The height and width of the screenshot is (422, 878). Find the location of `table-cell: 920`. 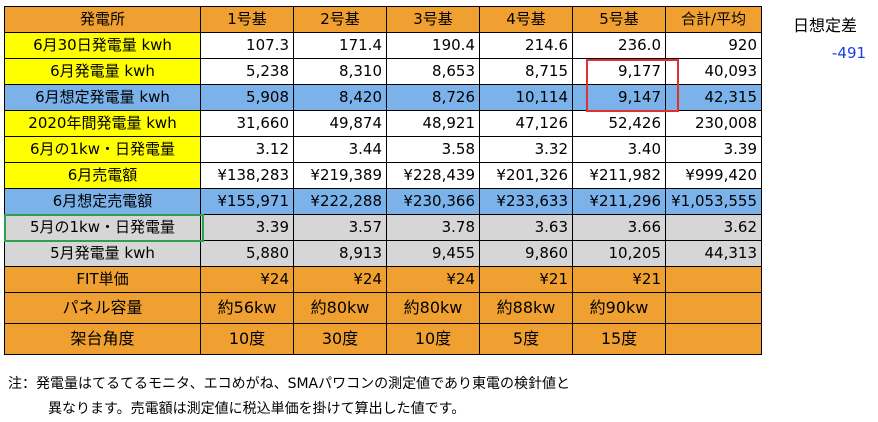

table-cell: 920 is located at coordinates (713, 45).